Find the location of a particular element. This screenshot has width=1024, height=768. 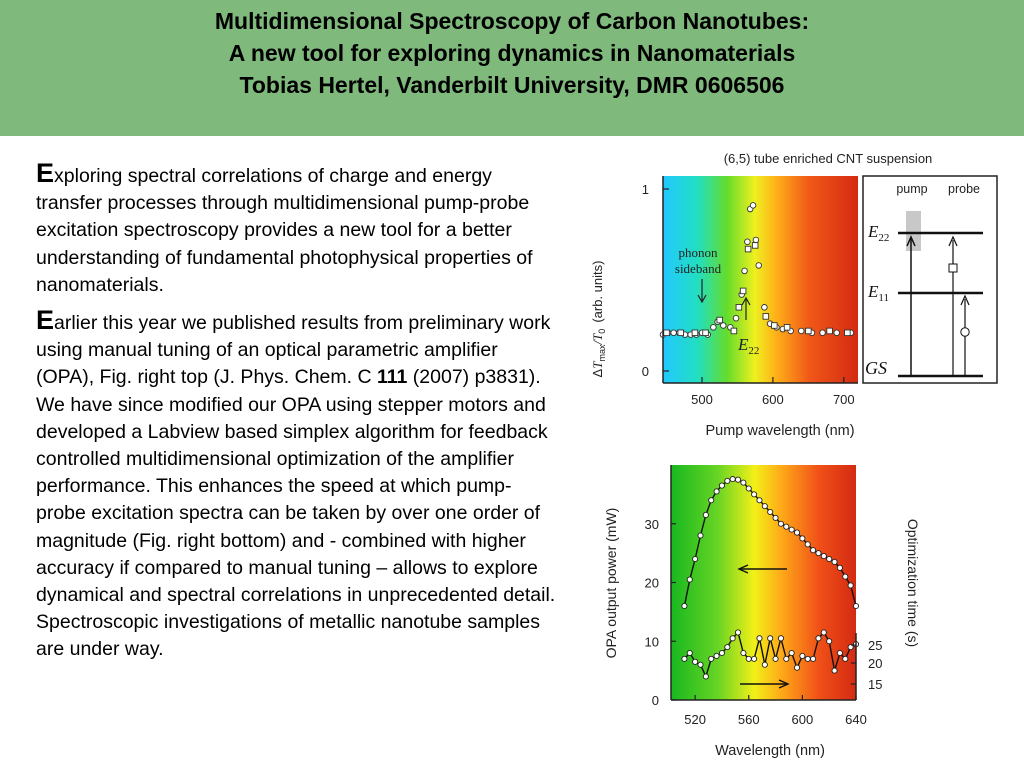

right-y-tick-label: 20 is located at coordinates (875, 663).